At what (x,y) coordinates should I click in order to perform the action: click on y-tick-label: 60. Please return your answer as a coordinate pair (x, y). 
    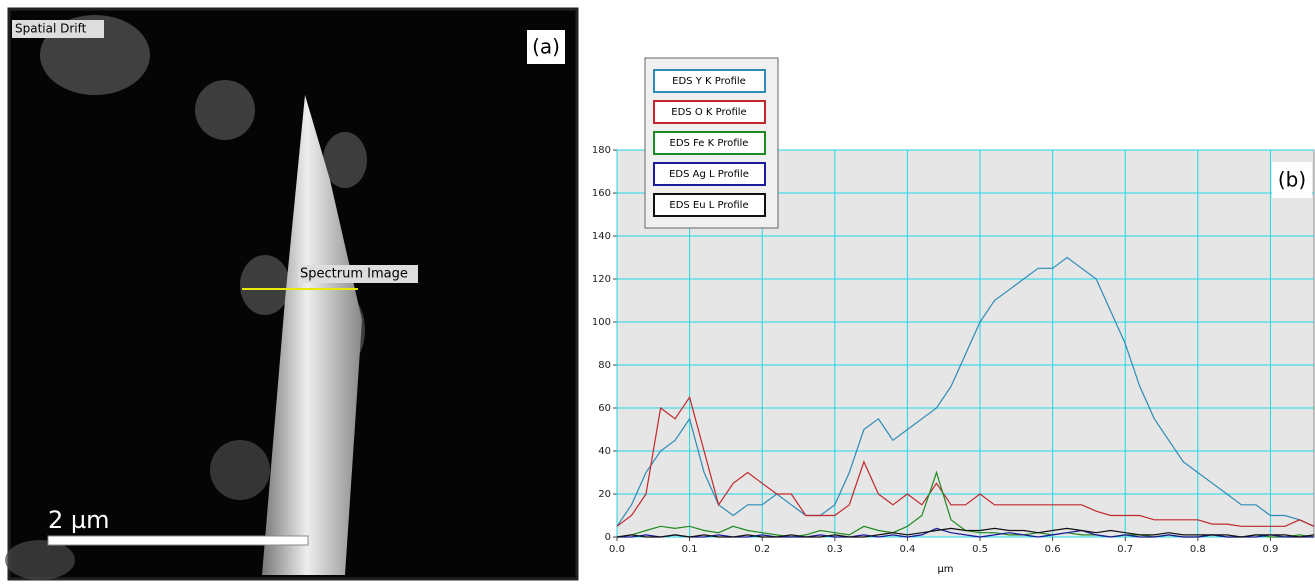
    Looking at the image, I should click on (604, 408).